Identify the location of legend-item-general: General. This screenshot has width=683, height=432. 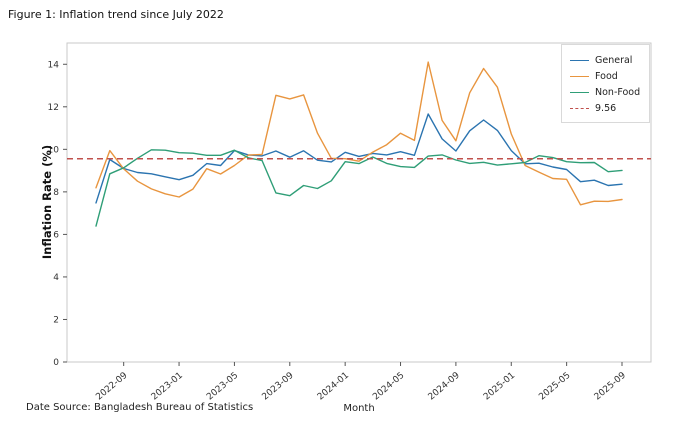
(606, 60).